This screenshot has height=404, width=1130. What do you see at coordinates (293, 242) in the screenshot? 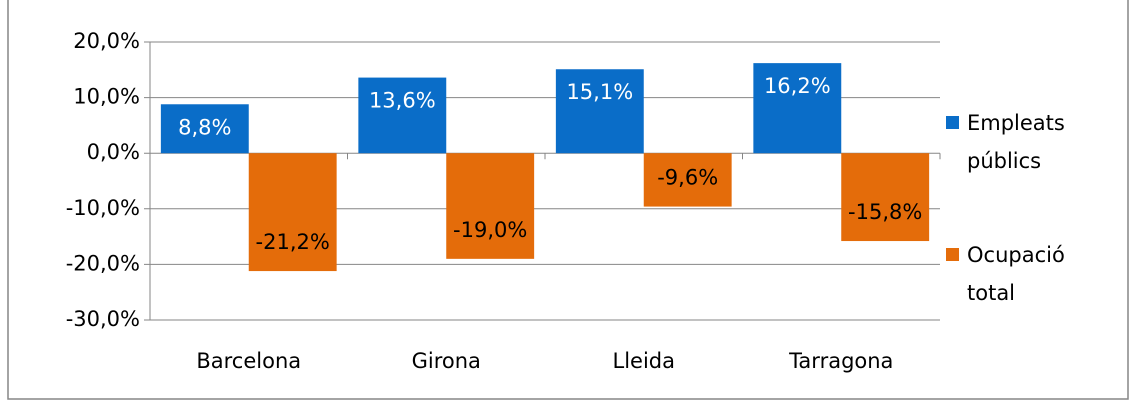
I see `value-label: -21,2%` at bounding box center [293, 242].